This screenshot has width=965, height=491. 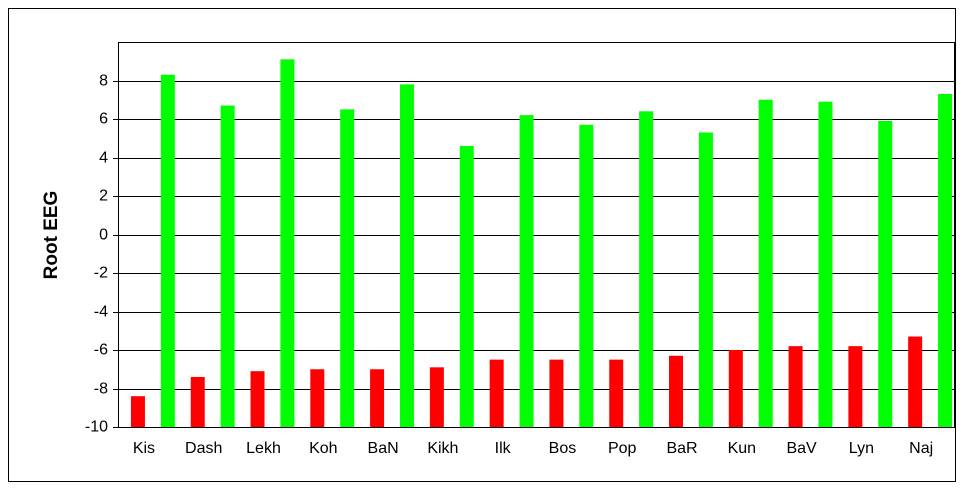 What do you see at coordinates (861, 448) in the screenshot?
I see `x-tick-label: Lyn` at bounding box center [861, 448].